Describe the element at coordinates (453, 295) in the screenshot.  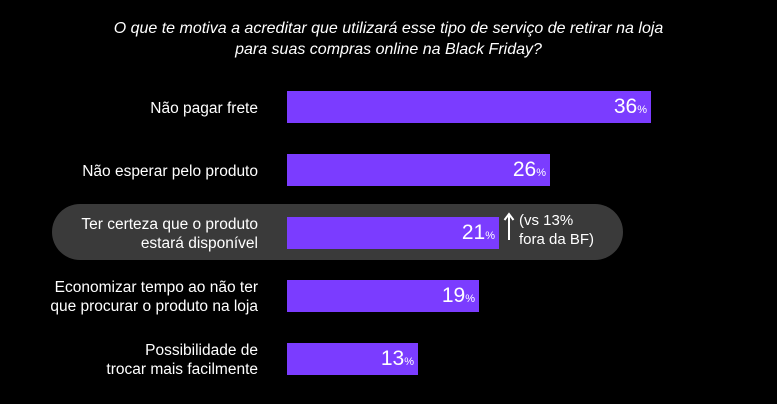
I see `data-label-value: 19` at that location.